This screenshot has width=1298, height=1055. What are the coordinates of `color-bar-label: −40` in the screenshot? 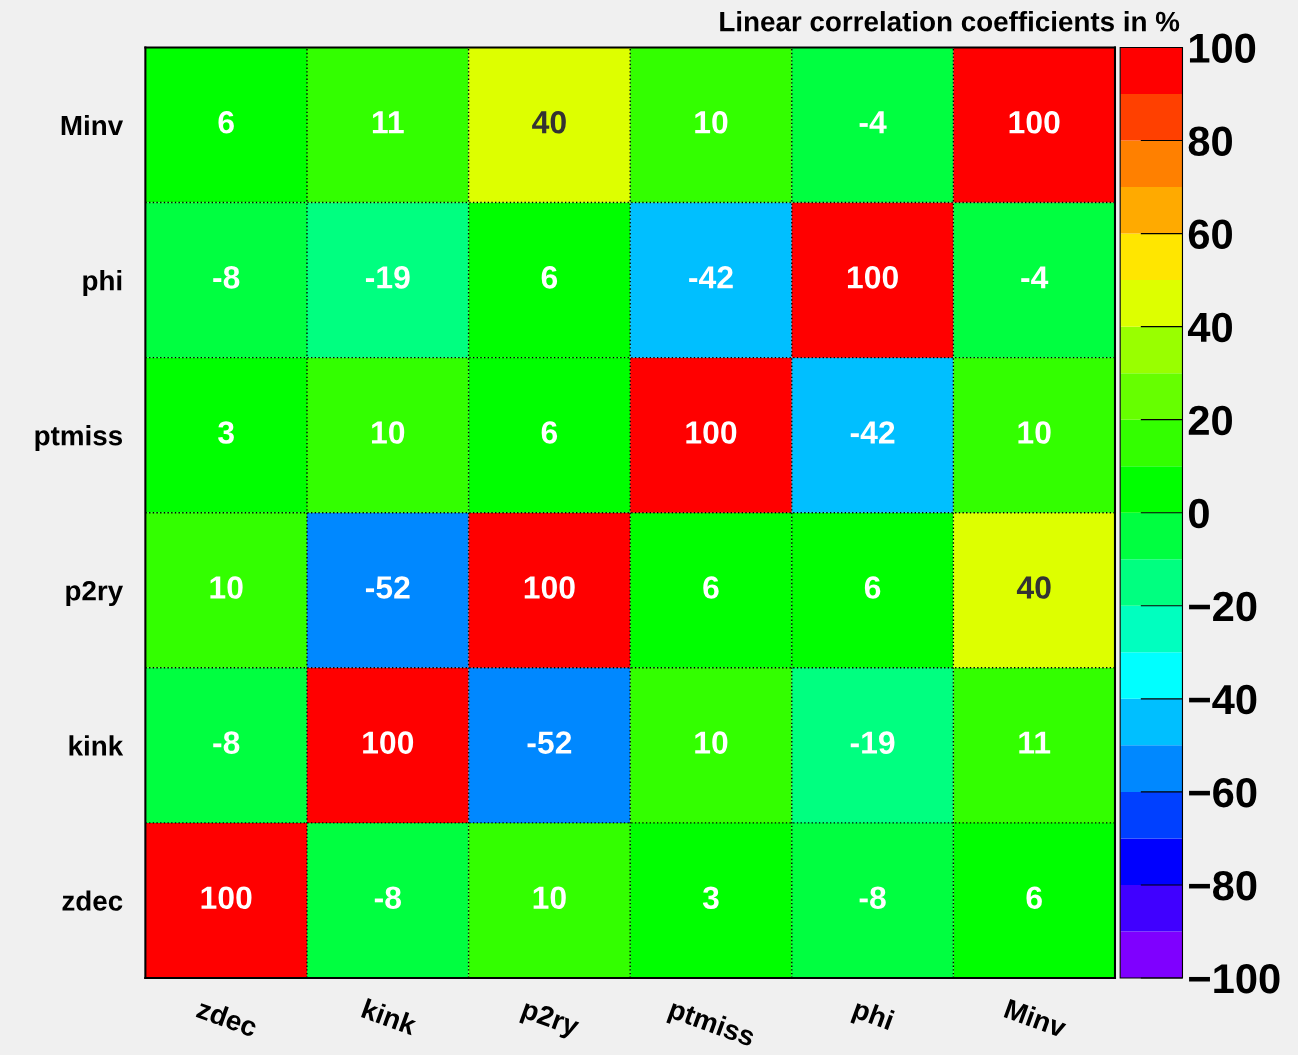 It's located at (1223, 699).